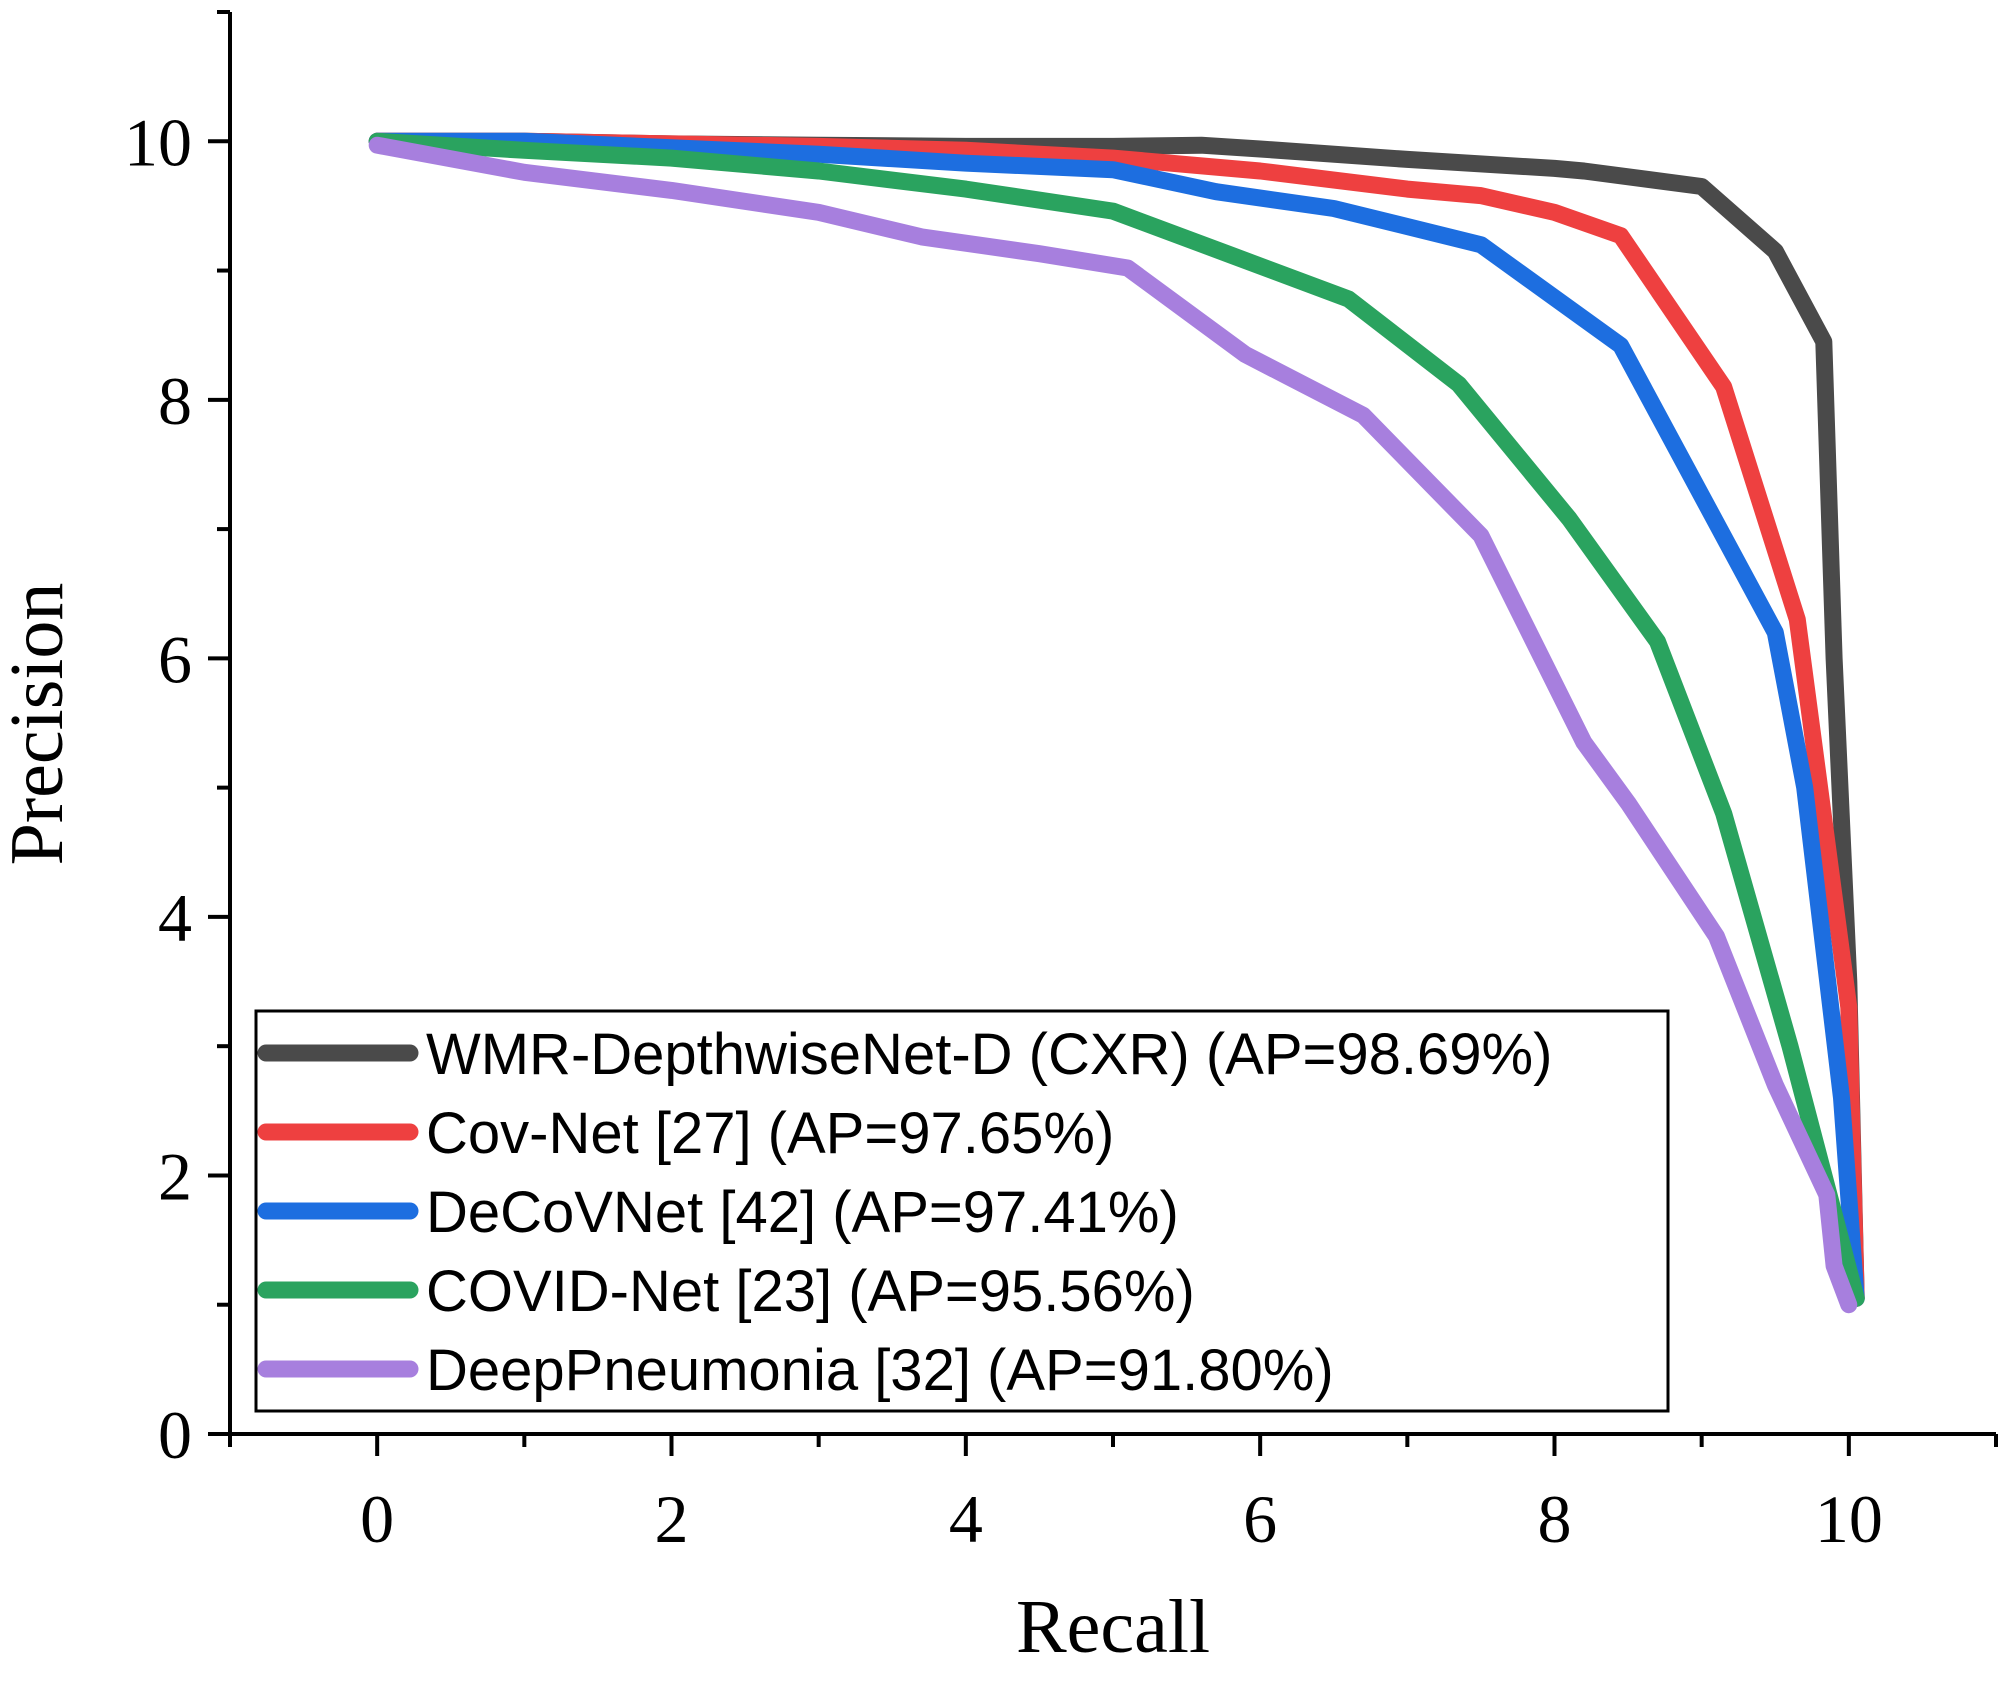 The width and height of the screenshot is (2006, 1686). I want to click on legend-label-1: WMR-DepthwiseNet-D (CXR) (AP=98.69%), so click(989, 1054).